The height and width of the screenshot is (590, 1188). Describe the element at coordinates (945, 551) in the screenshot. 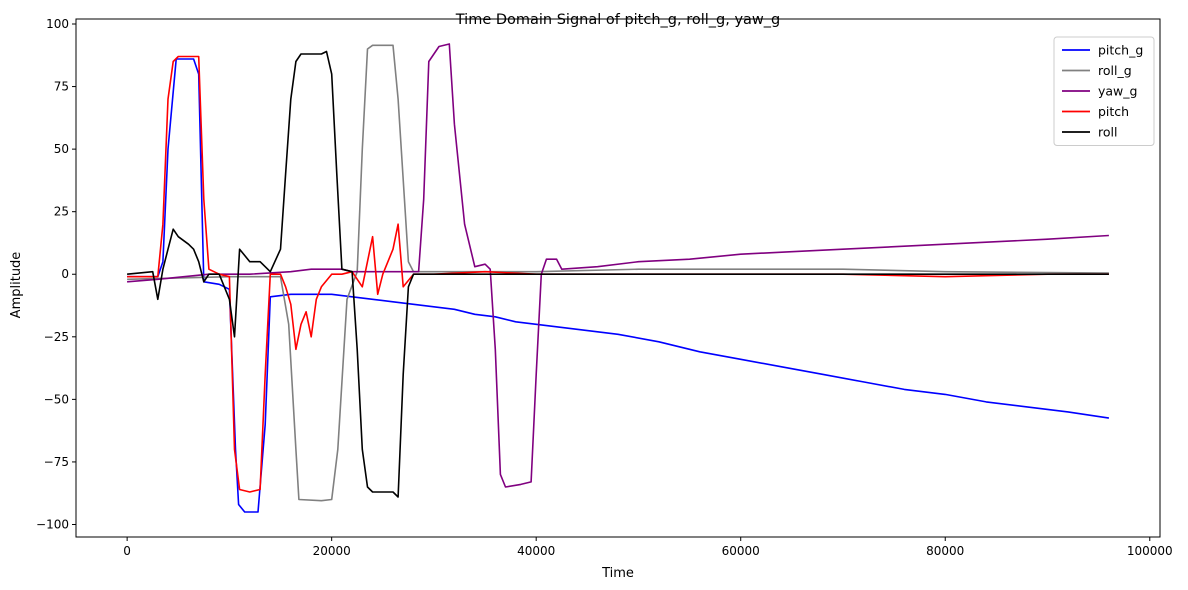

I see `x-tick-label: 80000` at that location.